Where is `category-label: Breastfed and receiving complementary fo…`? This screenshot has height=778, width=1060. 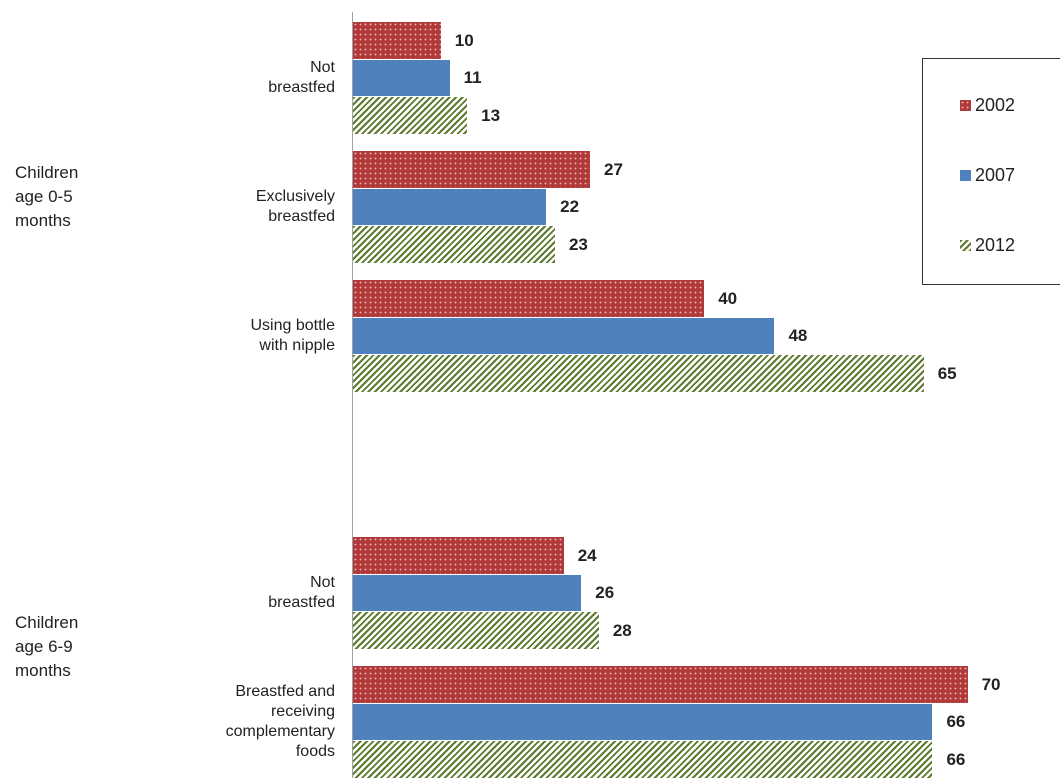 category-label: Breastfed and receiving complementary fo… is located at coordinates (280, 722).